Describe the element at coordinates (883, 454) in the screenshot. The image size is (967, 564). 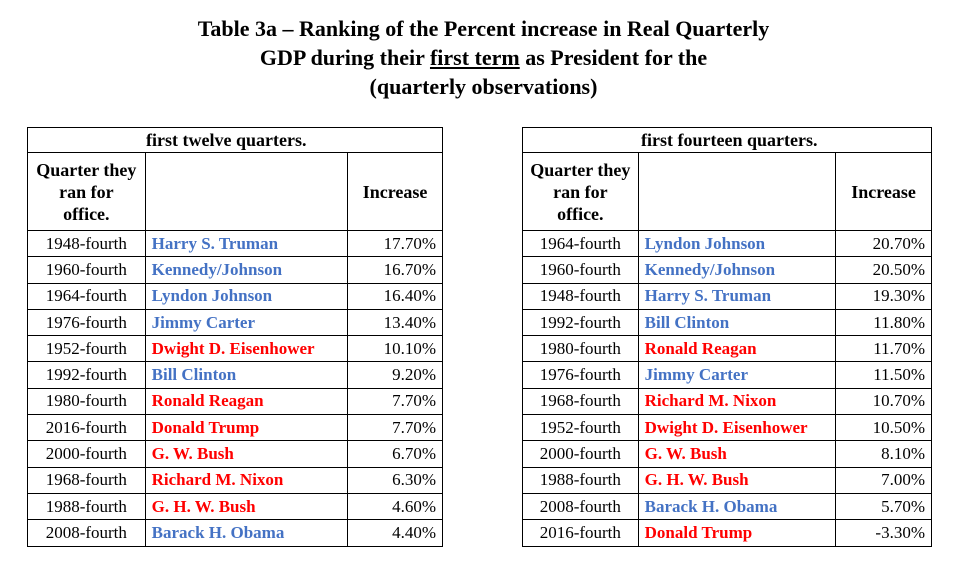
I see `increase-cell: 8.10%` at that location.